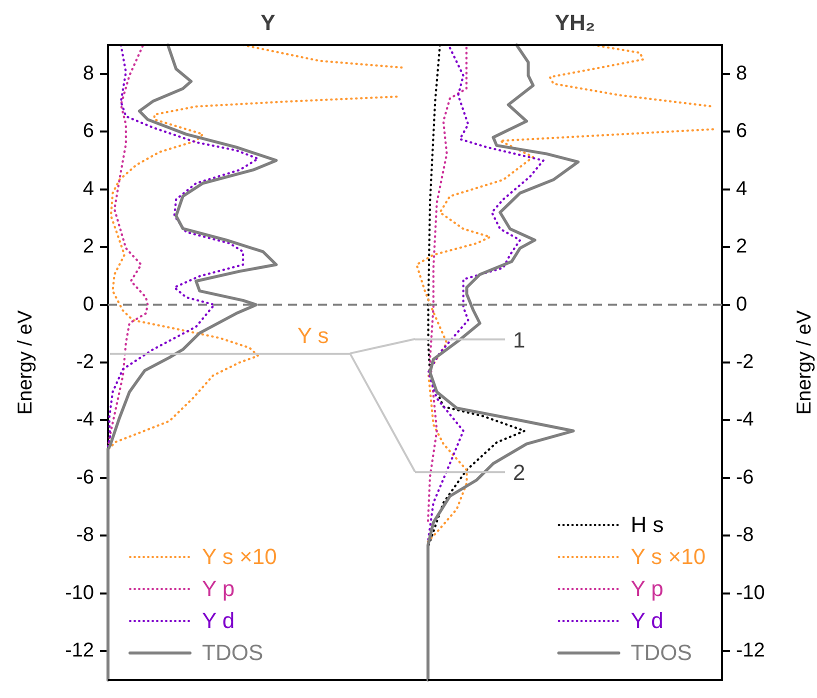 The height and width of the screenshot is (698, 817). Describe the element at coordinates (313, 335) in the screenshot. I see `annotation: Y s` at that location.